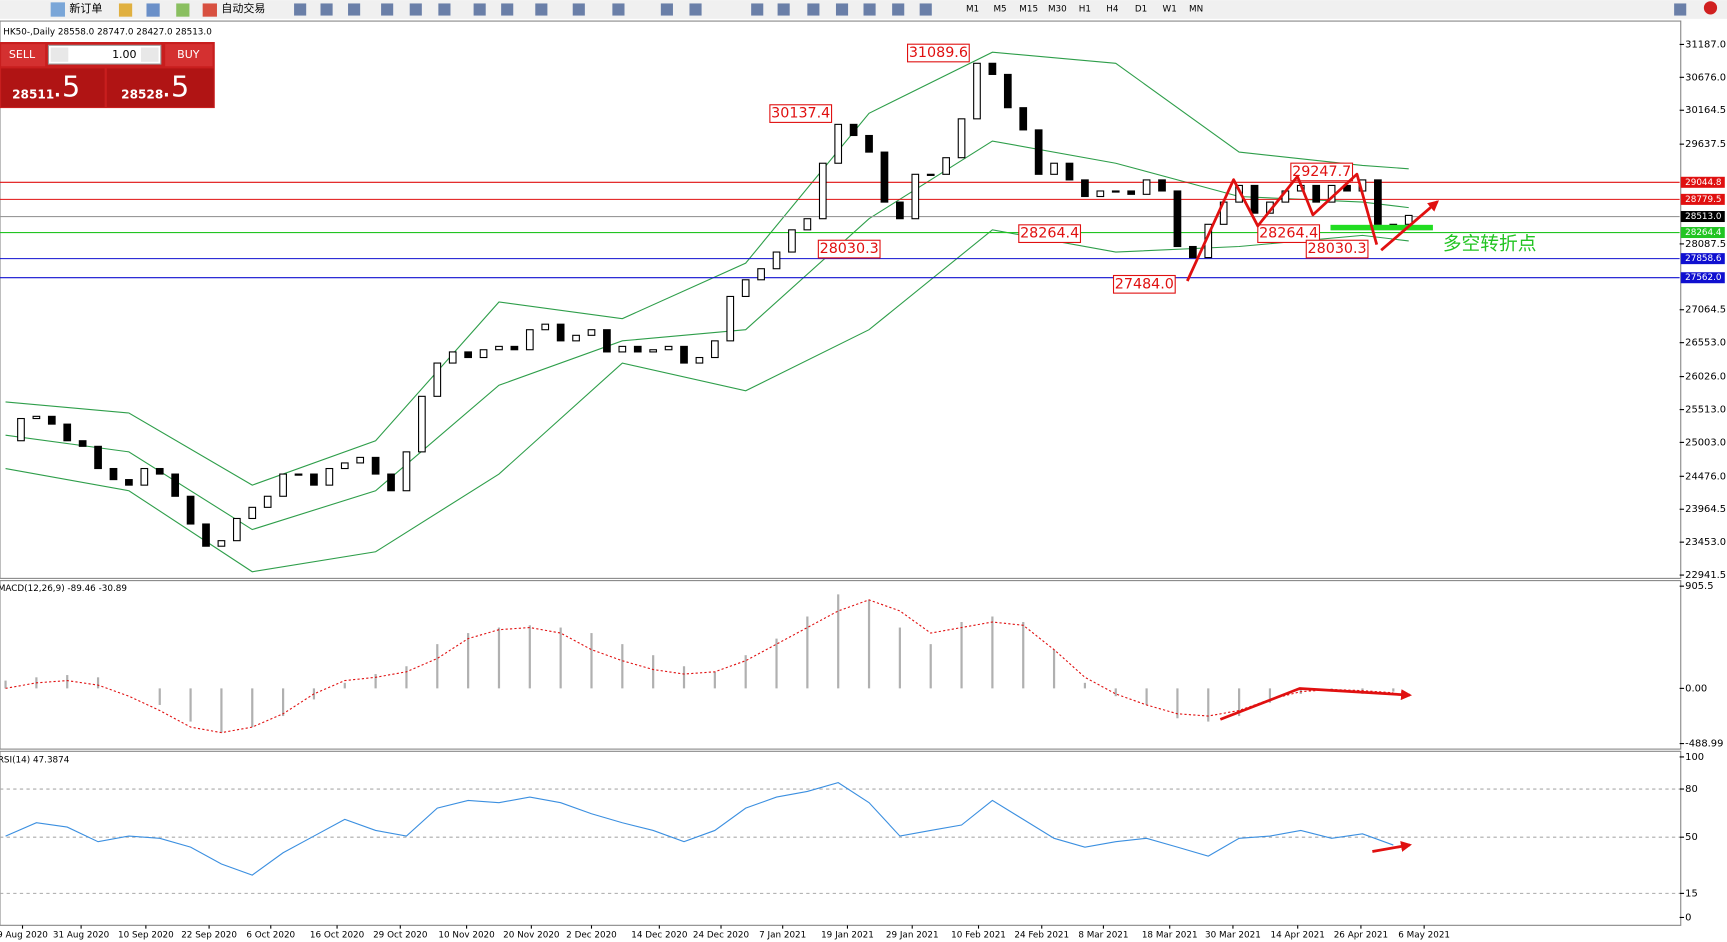 The image size is (1727, 942). What do you see at coordinates (1392, 847) in the screenshot?
I see `rsi-arrow` at bounding box center [1392, 847].